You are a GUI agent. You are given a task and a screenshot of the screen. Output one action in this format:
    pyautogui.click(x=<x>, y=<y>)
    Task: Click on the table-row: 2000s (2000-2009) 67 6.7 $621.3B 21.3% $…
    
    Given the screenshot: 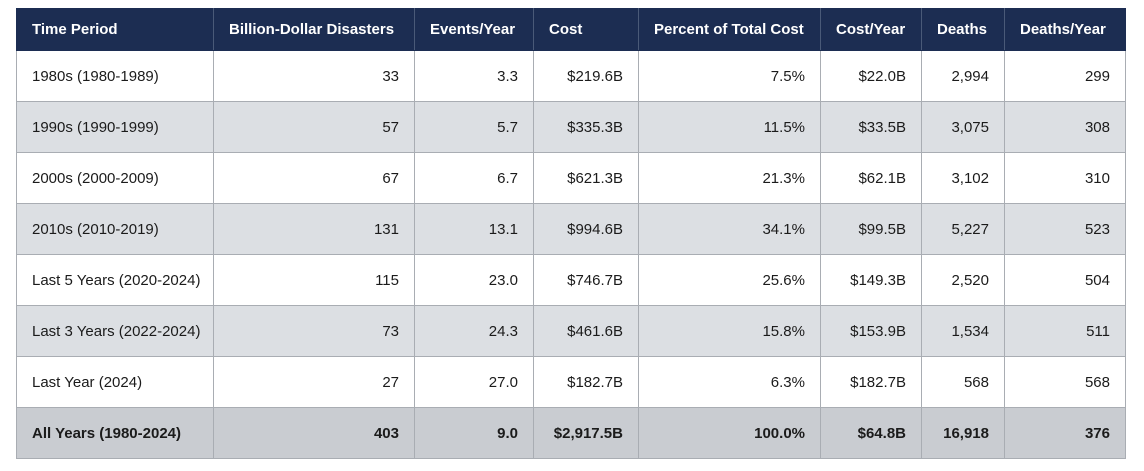 What is the action you would take?
    pyautogui.click(x=571, y=178)
    